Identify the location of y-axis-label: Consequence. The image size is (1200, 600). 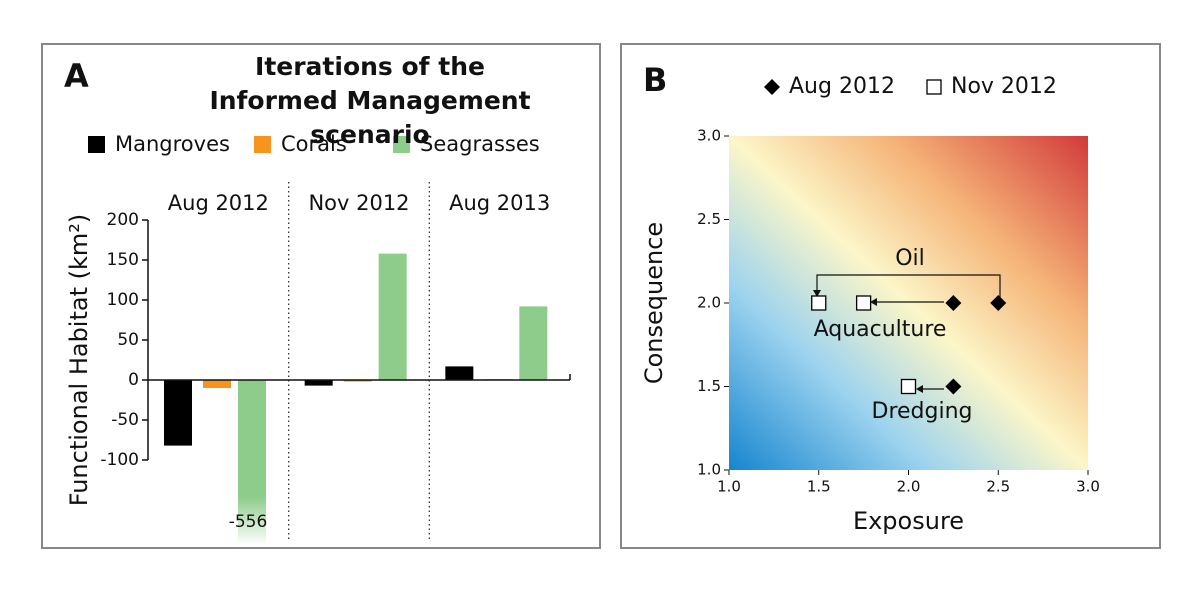
(654, 303).